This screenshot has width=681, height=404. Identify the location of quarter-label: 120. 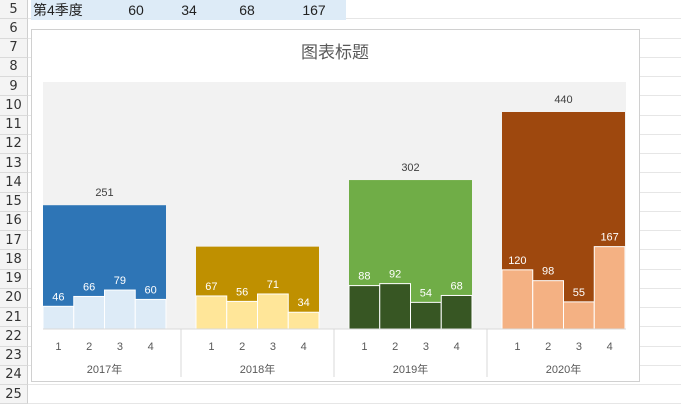
(517, 261).